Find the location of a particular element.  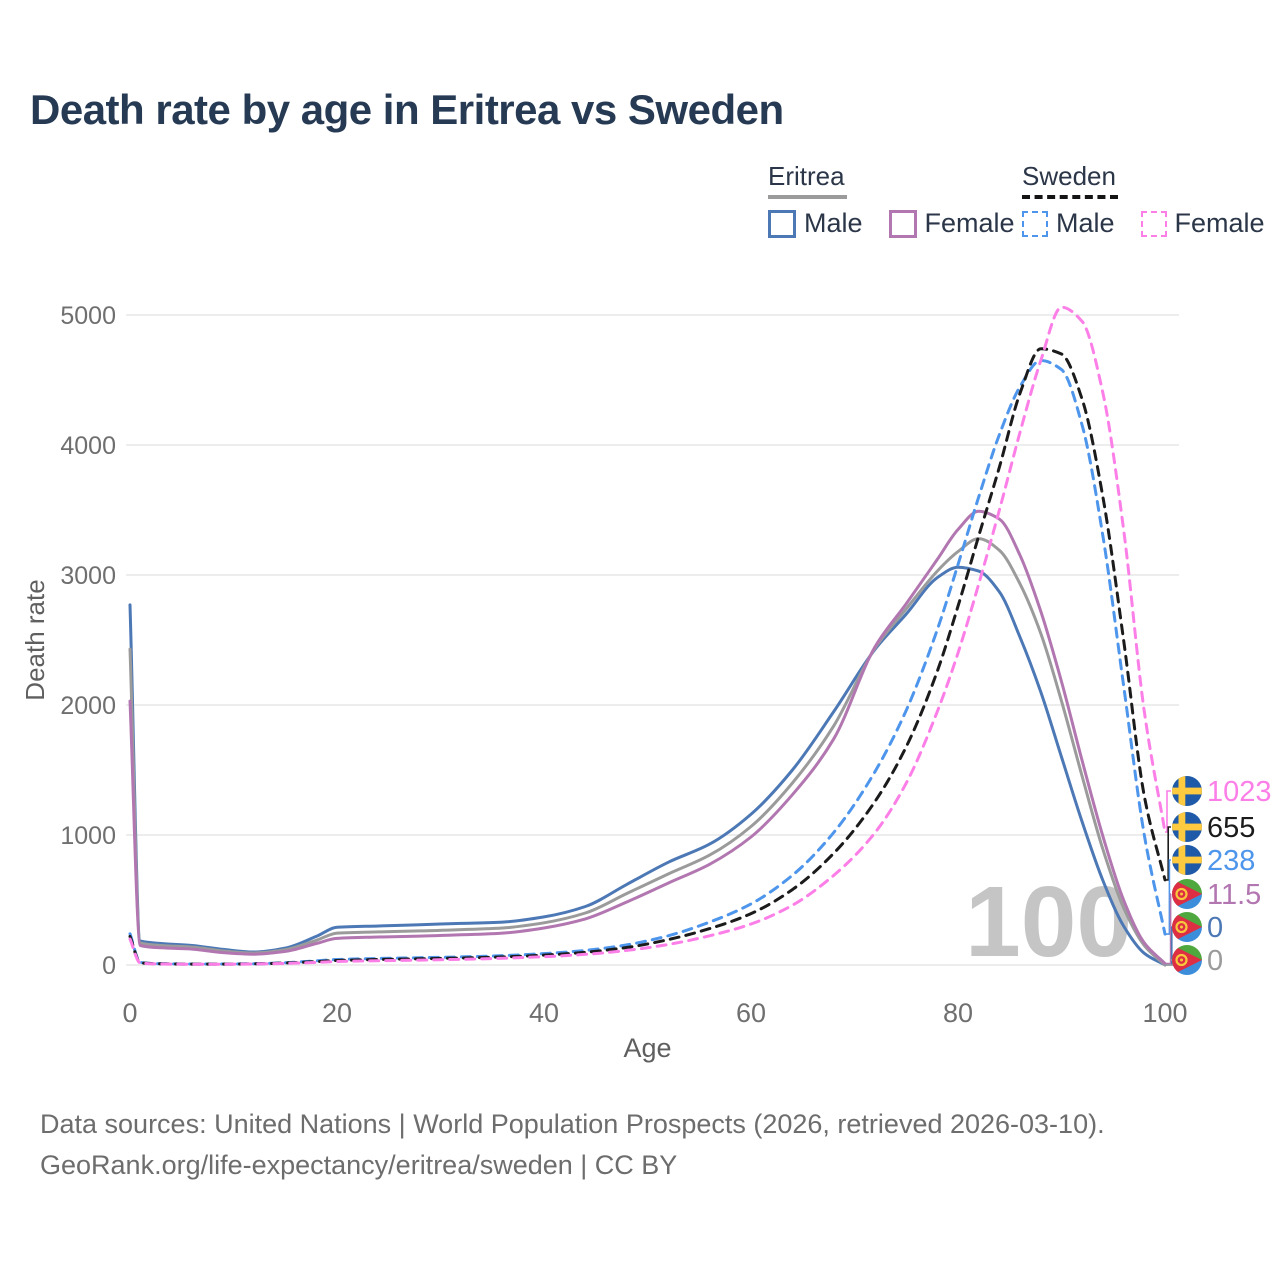

legend-label-eritrea-female: Female is located at coordinates (969, 223).